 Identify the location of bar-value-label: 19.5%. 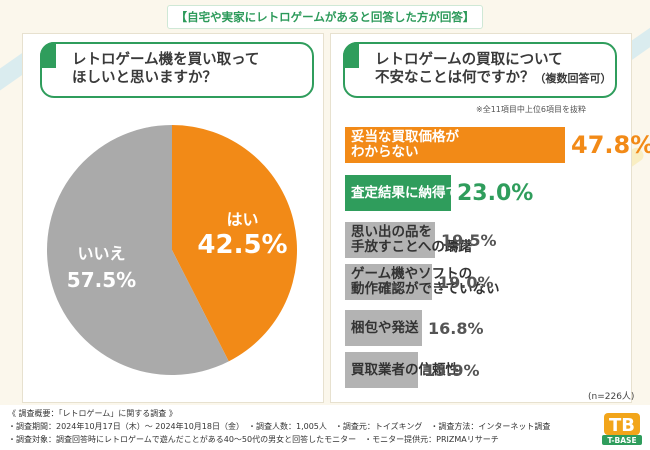
(469, 240).